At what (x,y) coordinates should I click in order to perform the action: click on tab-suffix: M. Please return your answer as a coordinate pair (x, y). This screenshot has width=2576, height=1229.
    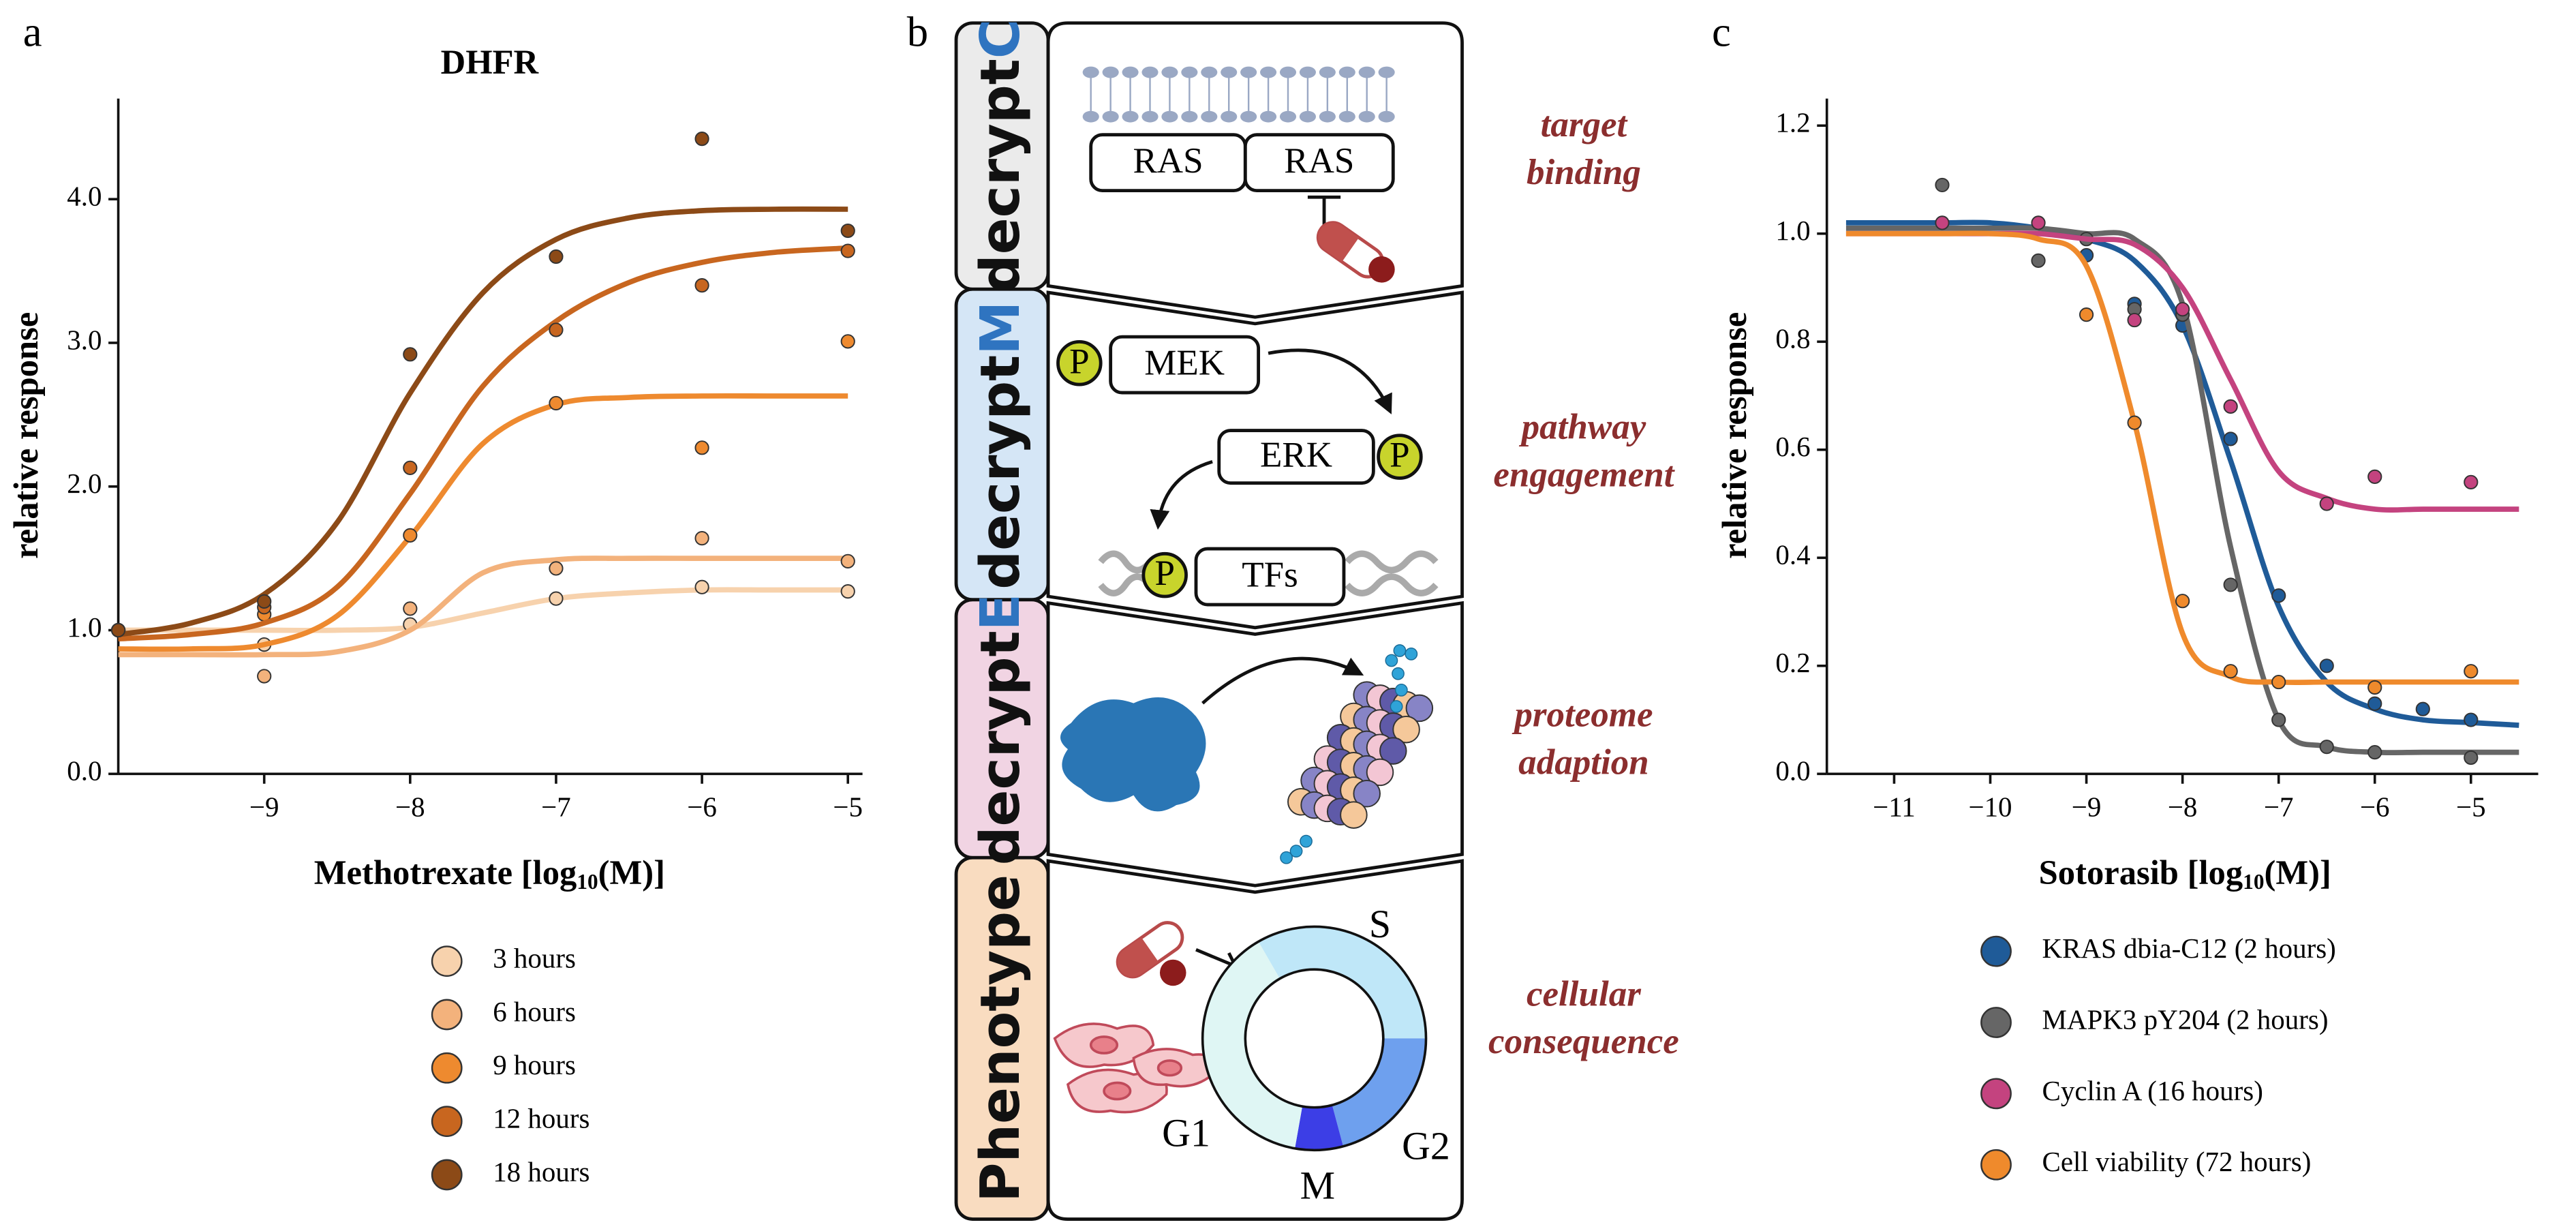
    Looking at the image, I should click on (1000, 328).